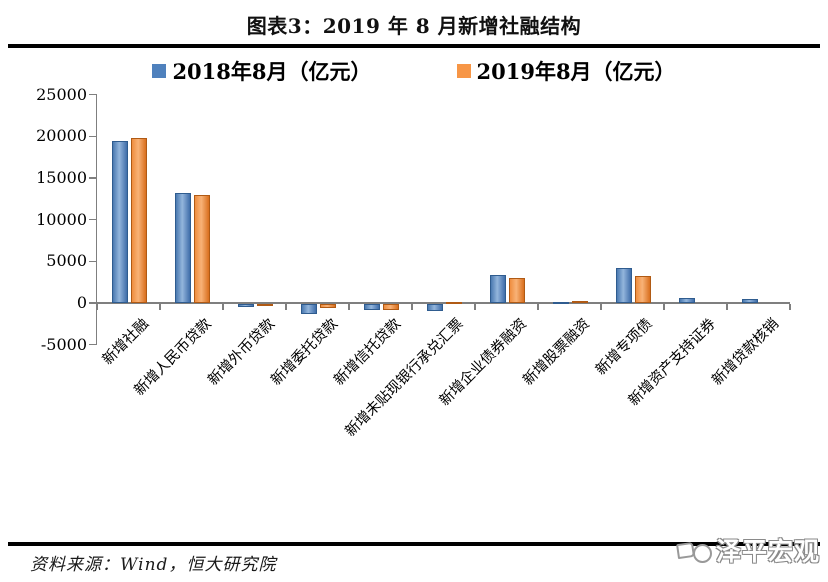 This screenshot has height=582, width=828. I want to click on legend-label-2019: 2019年8月（亿元）, so click(576, 71).